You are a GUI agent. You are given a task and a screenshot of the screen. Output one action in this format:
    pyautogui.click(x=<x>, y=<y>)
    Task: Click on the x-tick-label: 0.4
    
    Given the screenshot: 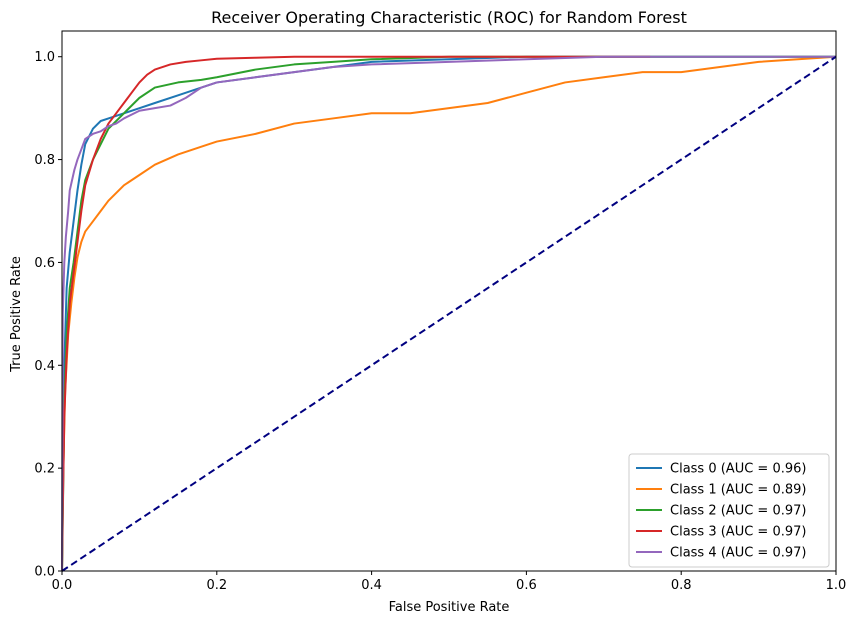 What is the action you would take?
    pyautogui.click(x=371, y=585)
    